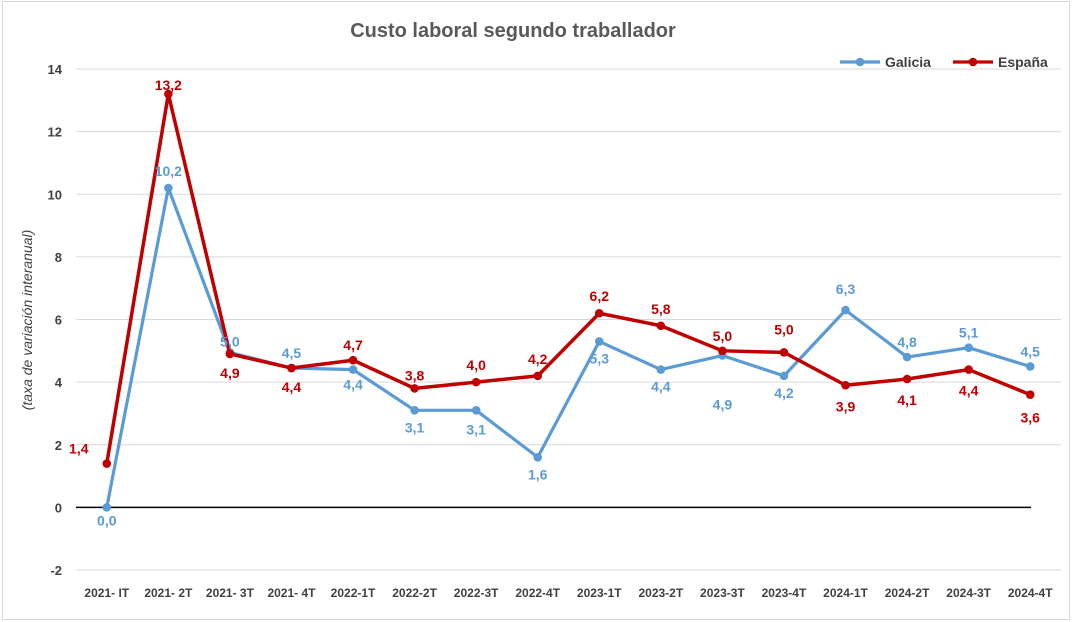 This screenshot has width=1072, height=622. What do you see at coordinates (168, 593) in the screenshot?
I see `x-tick-label: 2021- 2T` at bounding box center [168, 593].